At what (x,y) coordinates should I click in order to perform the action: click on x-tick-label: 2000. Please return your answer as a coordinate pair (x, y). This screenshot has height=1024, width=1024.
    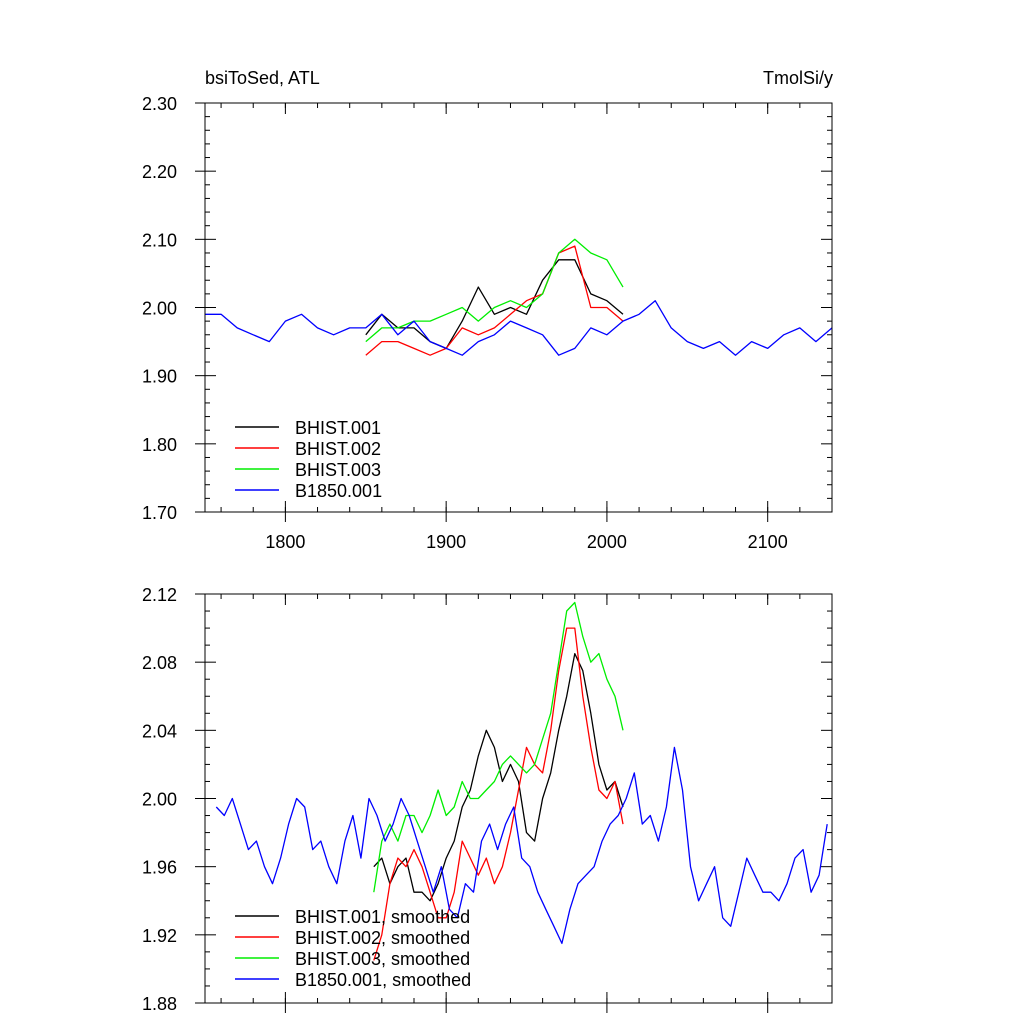
    Looking at the image, I should click on (607, 542).